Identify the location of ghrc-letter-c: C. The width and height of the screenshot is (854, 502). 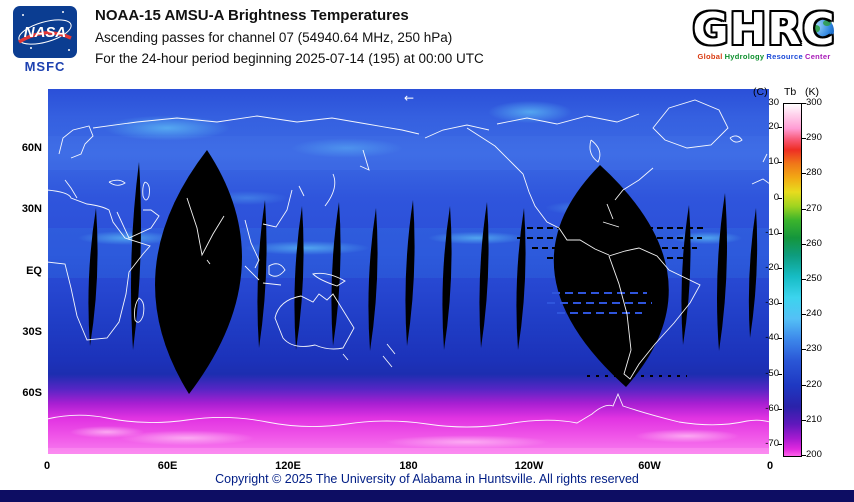
(819, 29).